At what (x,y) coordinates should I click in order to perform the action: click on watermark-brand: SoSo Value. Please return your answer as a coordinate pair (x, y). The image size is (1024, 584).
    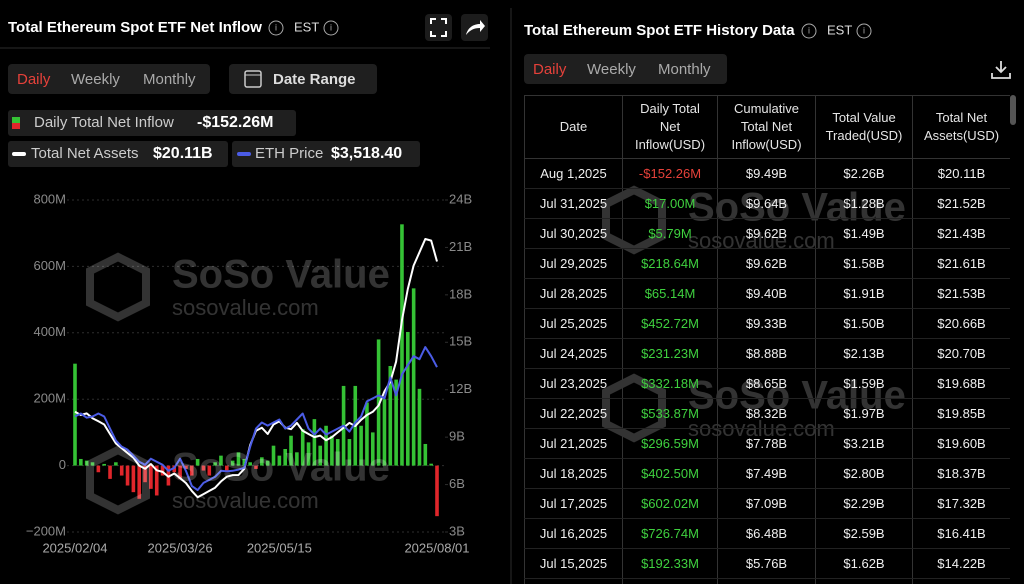
    Looking at the image, I should click on (281, 468).